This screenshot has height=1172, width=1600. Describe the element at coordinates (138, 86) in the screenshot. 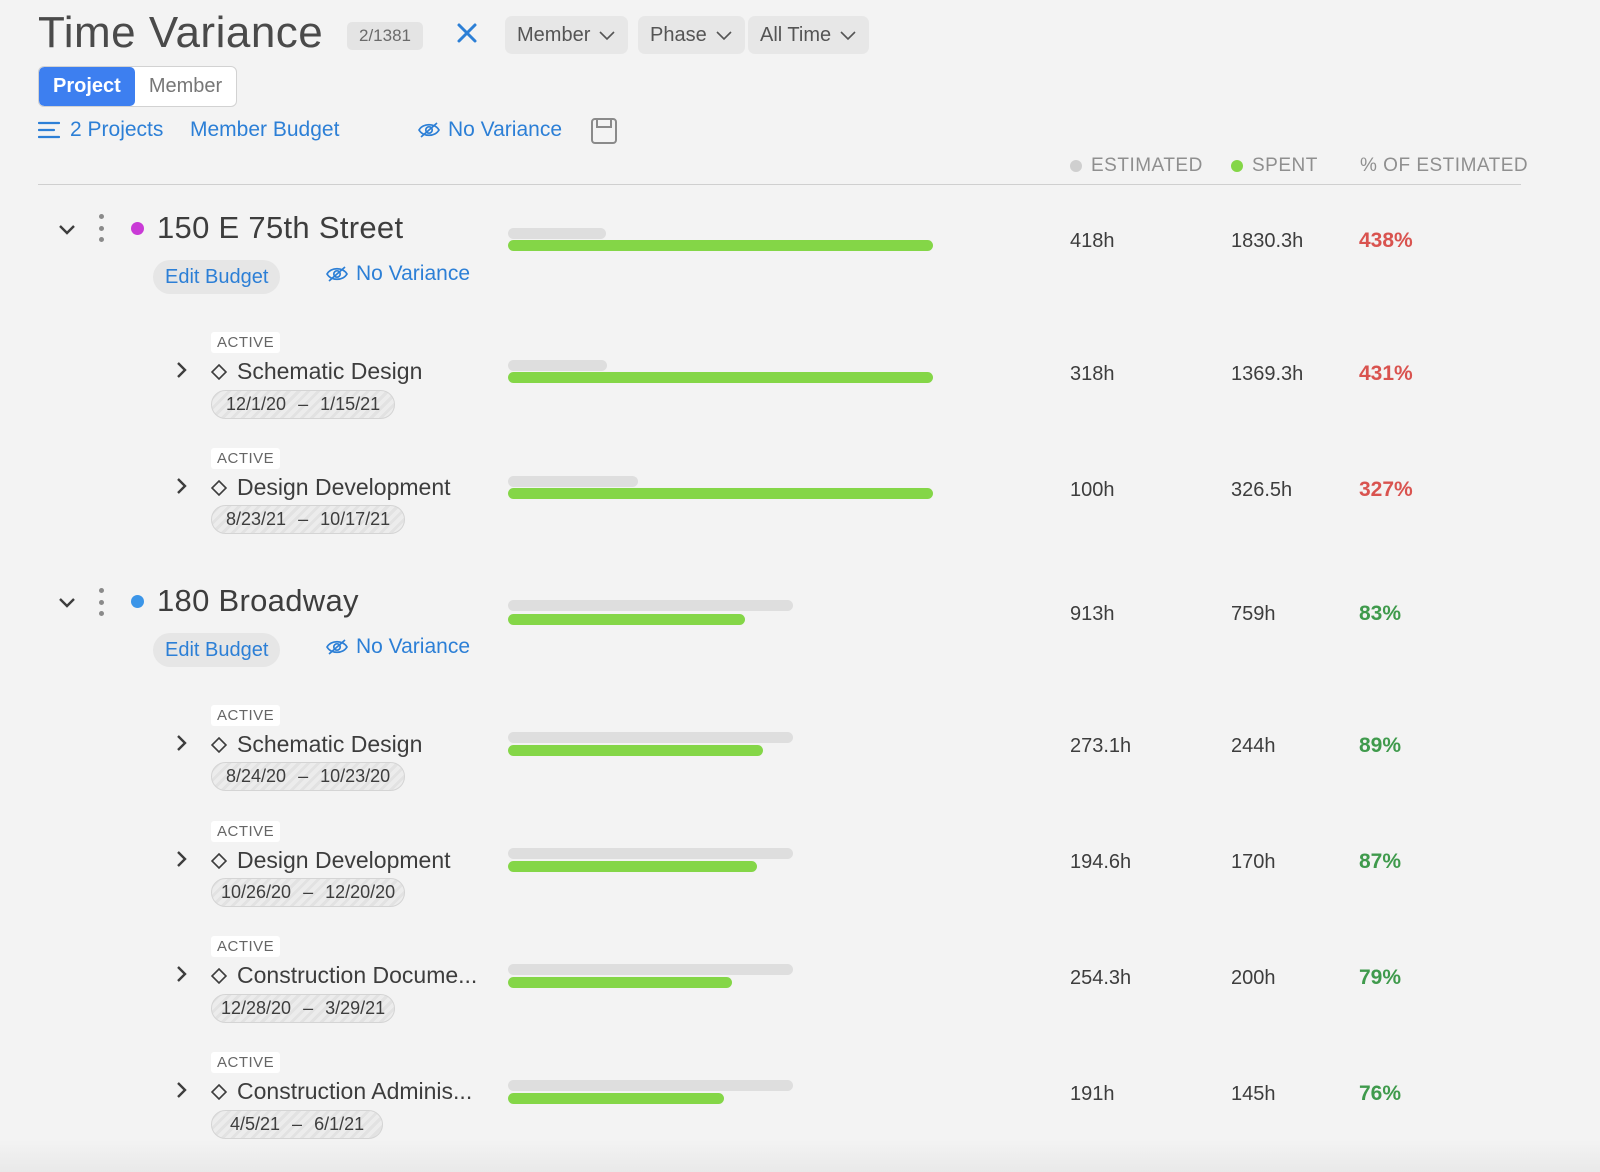

I see `view-toggle: Project Member` at that location.